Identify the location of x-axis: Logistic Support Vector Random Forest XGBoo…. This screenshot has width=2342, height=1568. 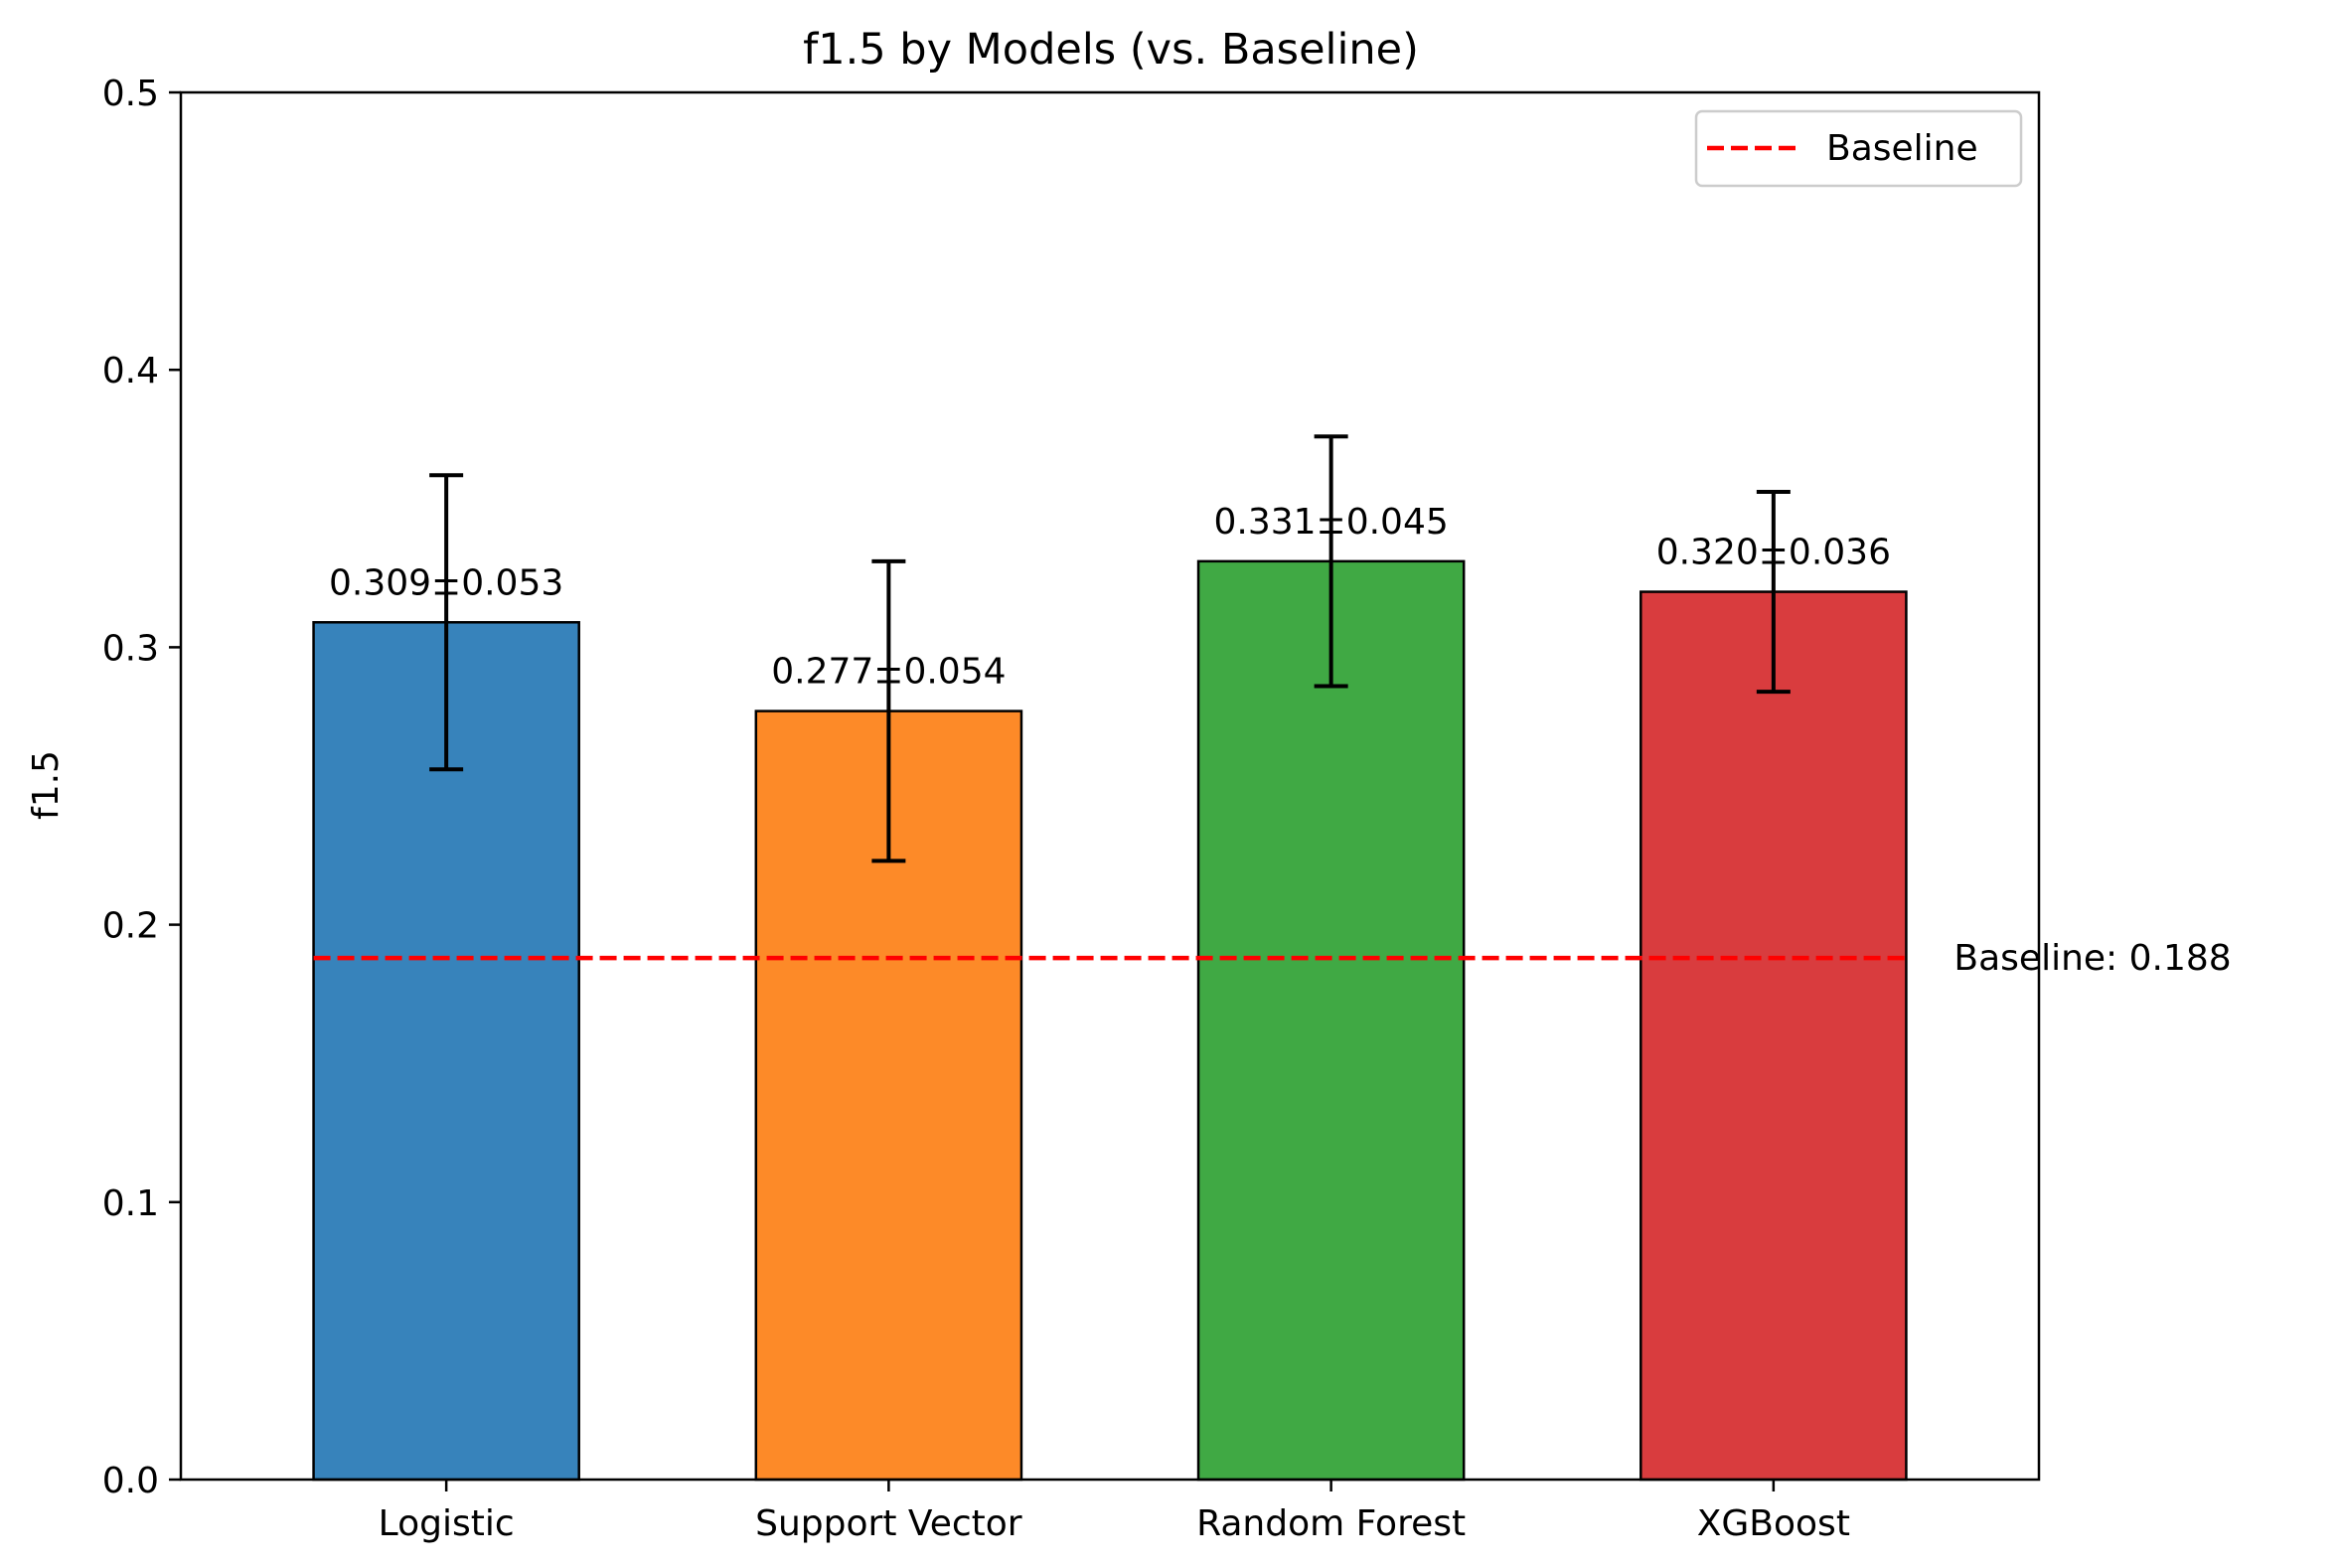
(1114, 1512).